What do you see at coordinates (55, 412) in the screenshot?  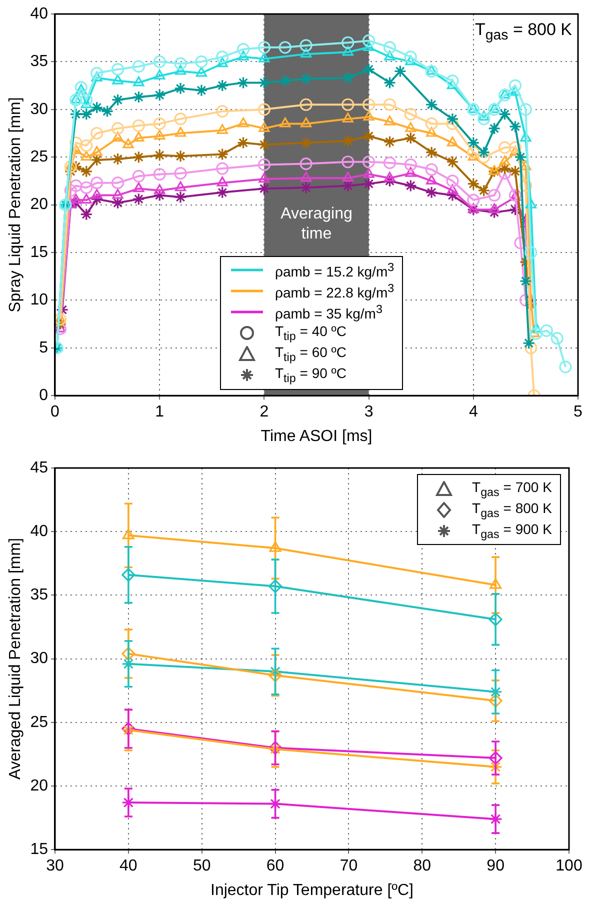 I see `x-tick-label: 0` at bounding box center [55, 412].